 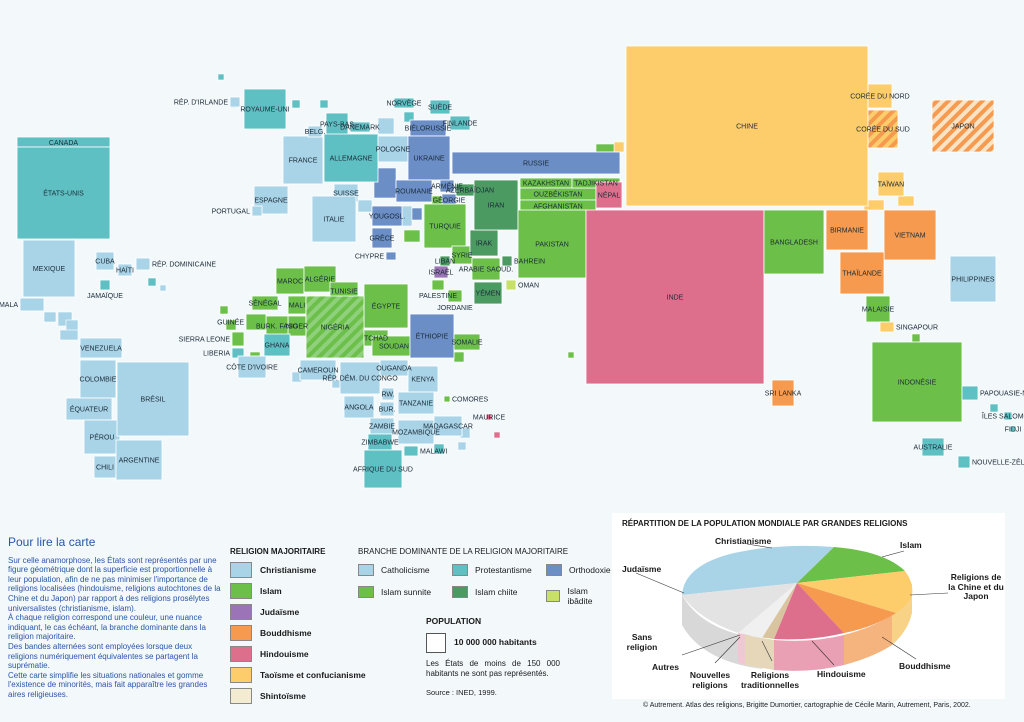 I want to click on pie-label-nouvelles: Nouvelles religions, so click(x=710, y=680).